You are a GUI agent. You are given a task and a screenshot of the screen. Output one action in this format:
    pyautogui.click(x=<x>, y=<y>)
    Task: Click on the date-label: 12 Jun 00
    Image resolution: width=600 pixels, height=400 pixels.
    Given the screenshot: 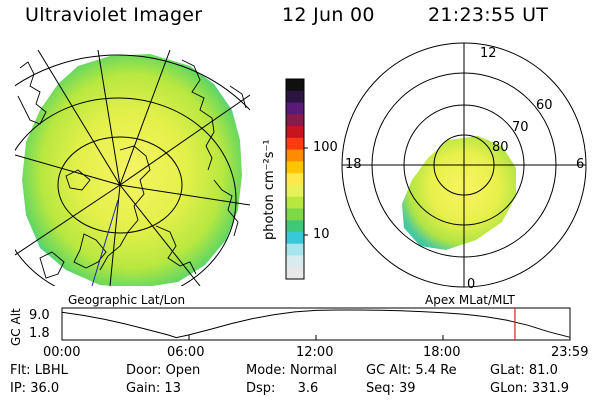 What is the action you would take?
    pyautogui.click(x=328, y=15)
    